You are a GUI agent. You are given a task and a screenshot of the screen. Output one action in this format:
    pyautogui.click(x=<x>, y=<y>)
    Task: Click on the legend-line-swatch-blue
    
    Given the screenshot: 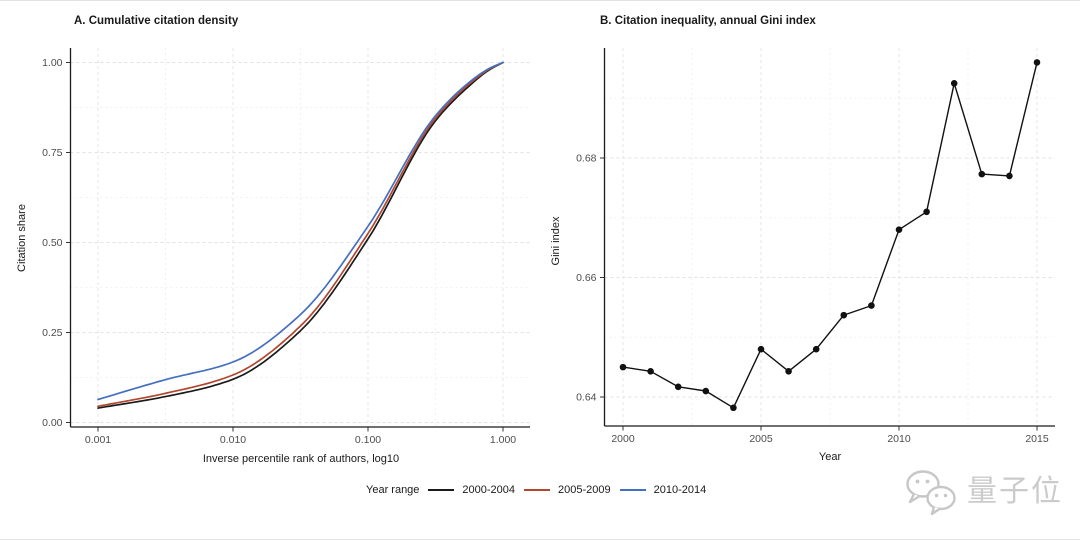 What is the action you would take?
    pyautogui.click(x=632, y=490)
    